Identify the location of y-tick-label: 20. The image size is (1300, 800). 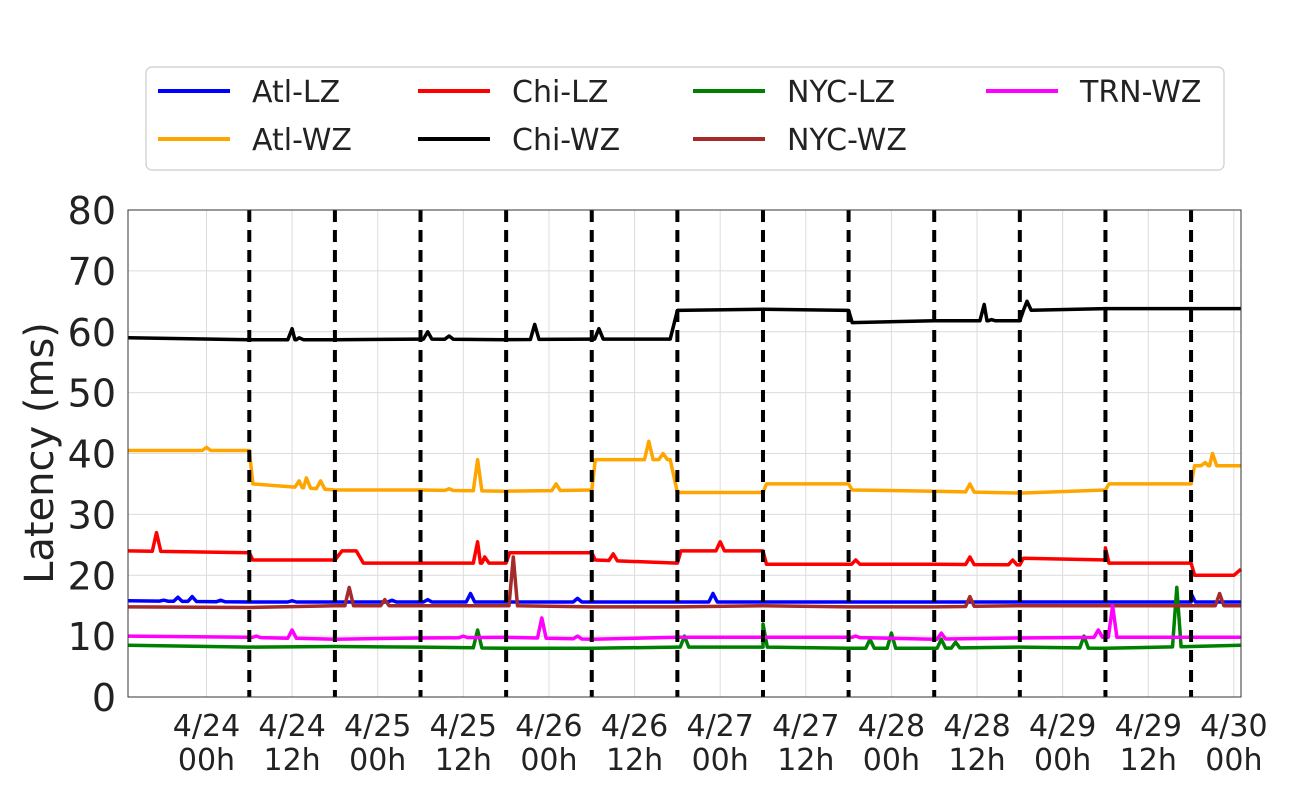
(92, 576).